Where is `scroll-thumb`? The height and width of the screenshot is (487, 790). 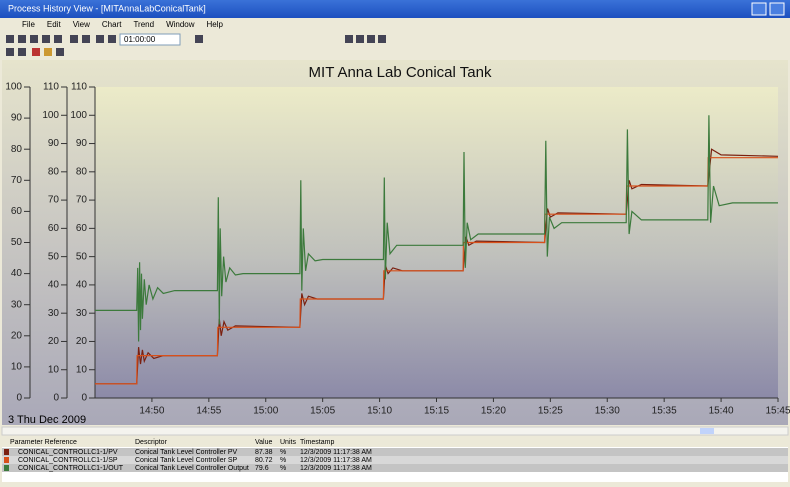 scroll-thumb is located at coordinates (707, 431).